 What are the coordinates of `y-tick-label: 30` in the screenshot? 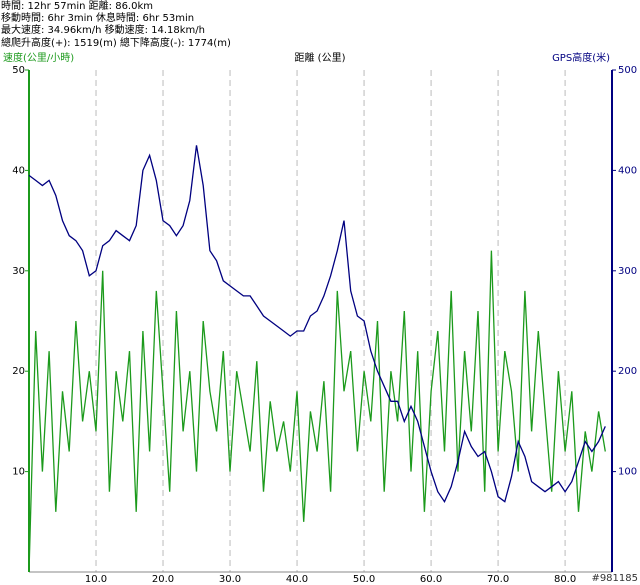 It's located at (18, 271).